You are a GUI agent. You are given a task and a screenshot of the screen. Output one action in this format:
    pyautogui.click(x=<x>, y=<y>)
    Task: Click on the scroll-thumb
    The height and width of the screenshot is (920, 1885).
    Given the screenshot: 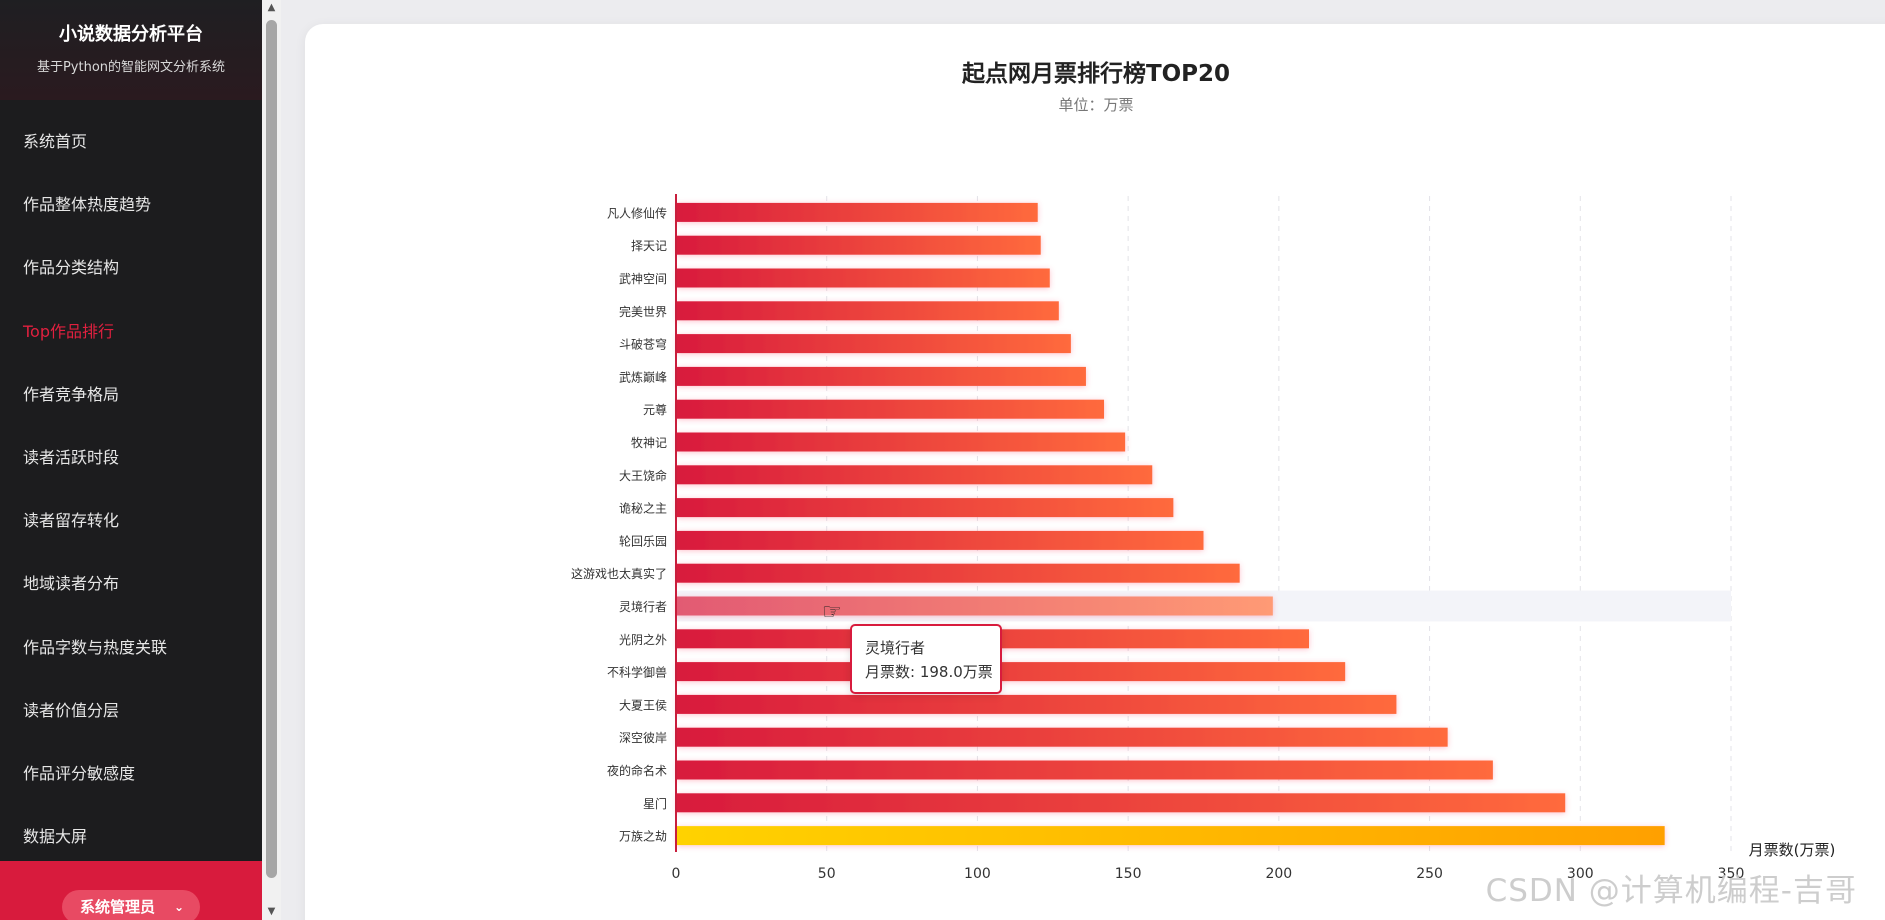 What is the action you would take?
    pyautogui.click(x=271, y=449)
    